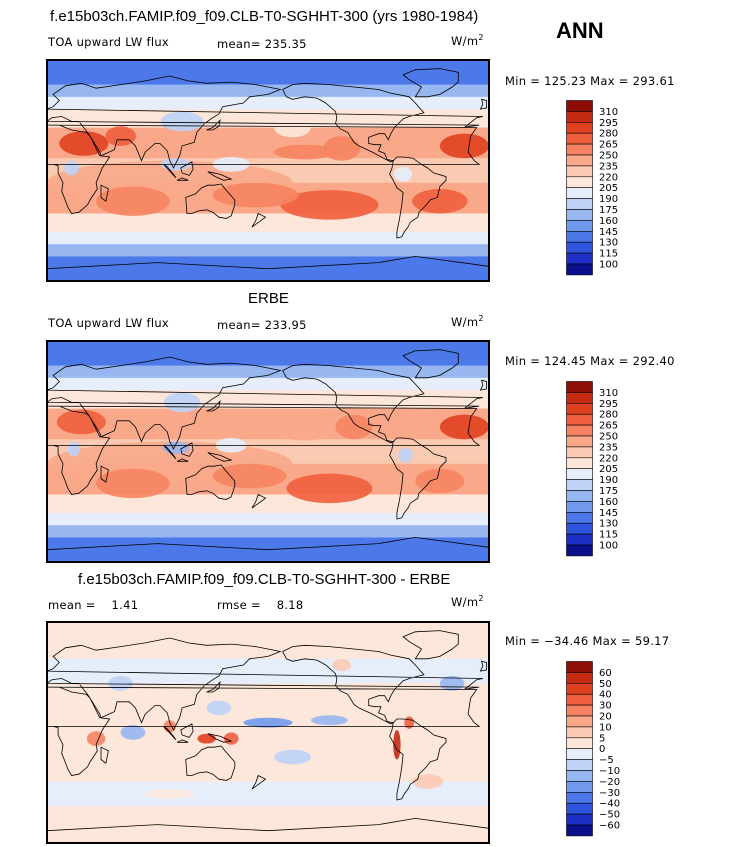 Image resolution: width=733 pixels, height=847 pixels. What do you see at coordinates (268, 687) in the screenshot?
I see `band-3-lat40` at bounding box center [268, 687].